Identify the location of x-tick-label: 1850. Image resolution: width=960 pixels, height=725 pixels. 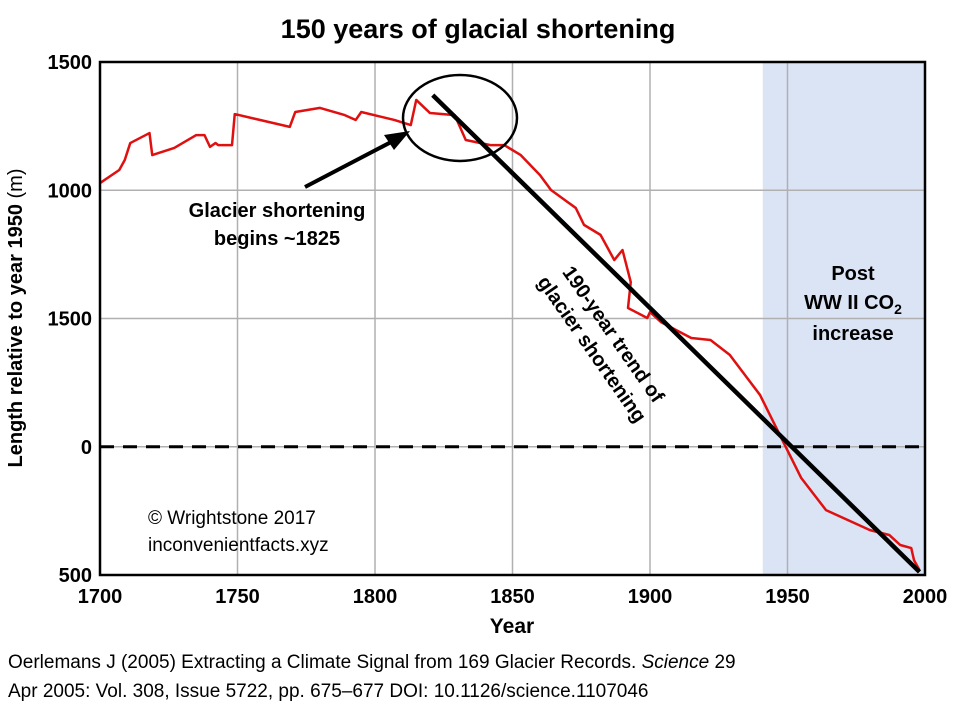
(512, 597).